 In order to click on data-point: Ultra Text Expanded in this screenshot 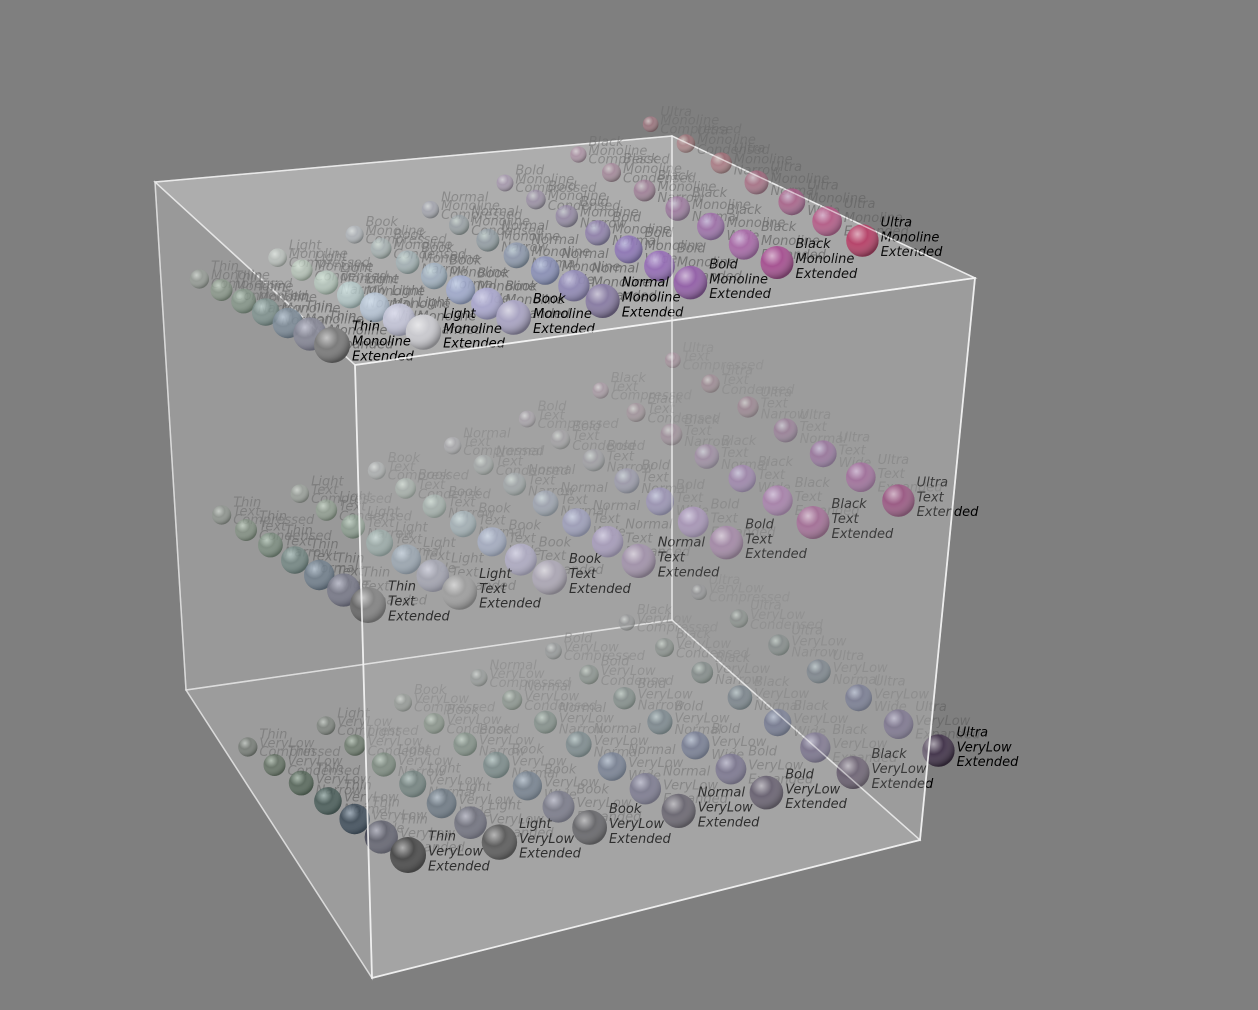, I will do `click(894, 474)`.